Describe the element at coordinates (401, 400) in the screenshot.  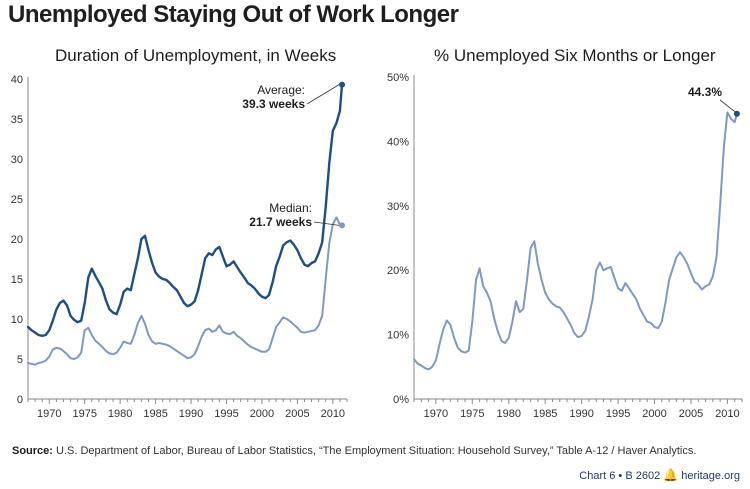
I see `share-y-tick-label: 0%` at that location.